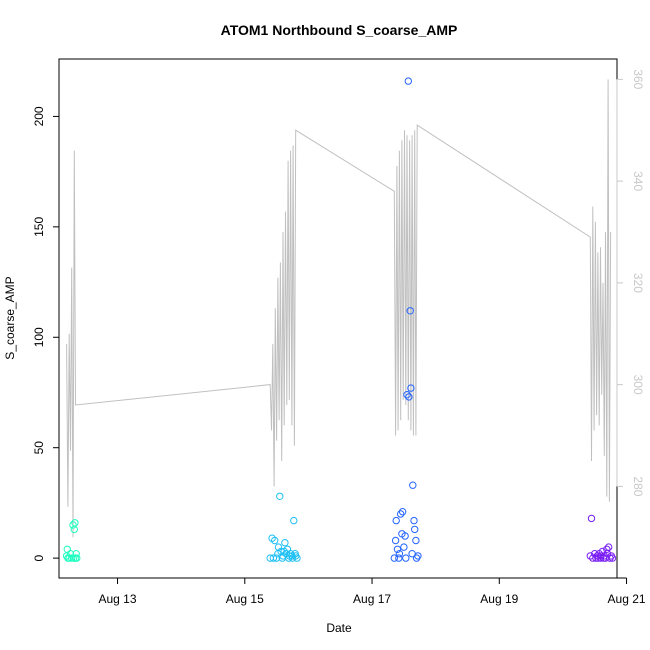 Image resolution: width=650 pixels, height=650 pixels. I want to click on secondary-y-axis: 280 300 320 340 360, so click(630, 283).